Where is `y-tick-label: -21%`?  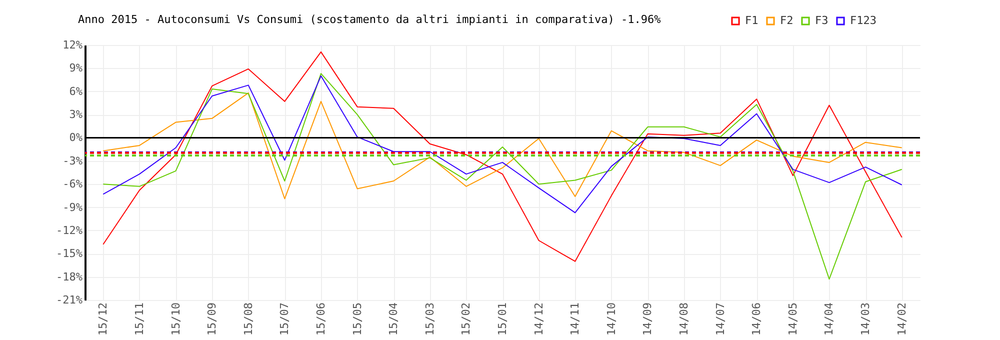 y-tick-label: -21% is located at coordinates (69, 300).